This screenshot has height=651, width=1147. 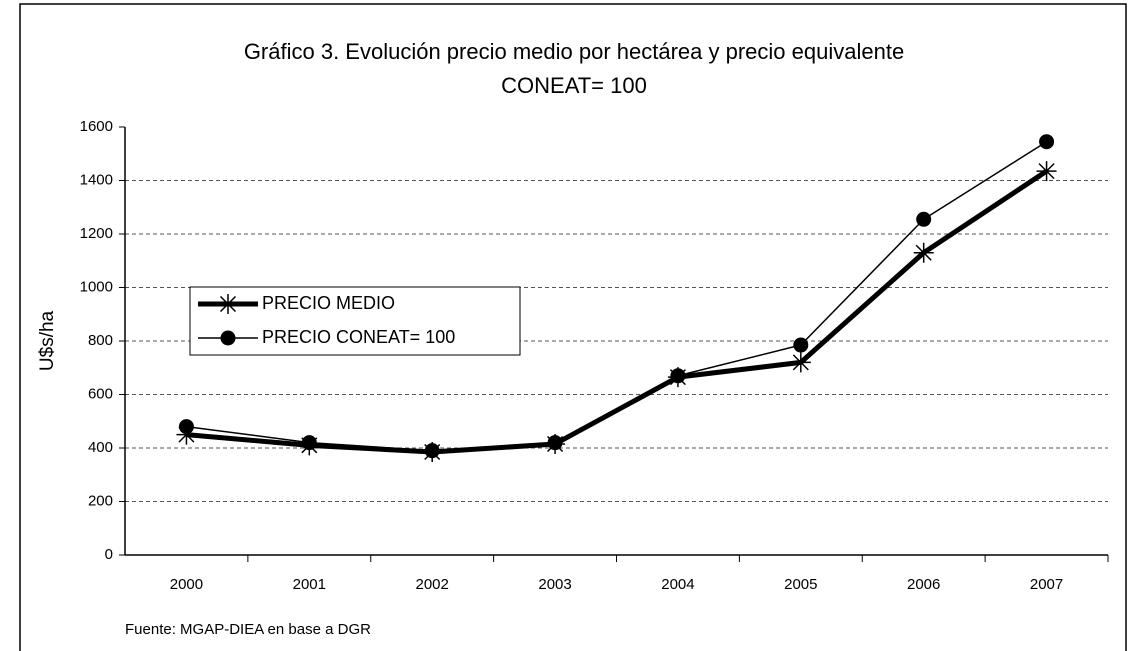 What do you see at coordinates (109, 554) in the screenshot?
I see `y-tick-label: 0` at bounding box center [109, 554].